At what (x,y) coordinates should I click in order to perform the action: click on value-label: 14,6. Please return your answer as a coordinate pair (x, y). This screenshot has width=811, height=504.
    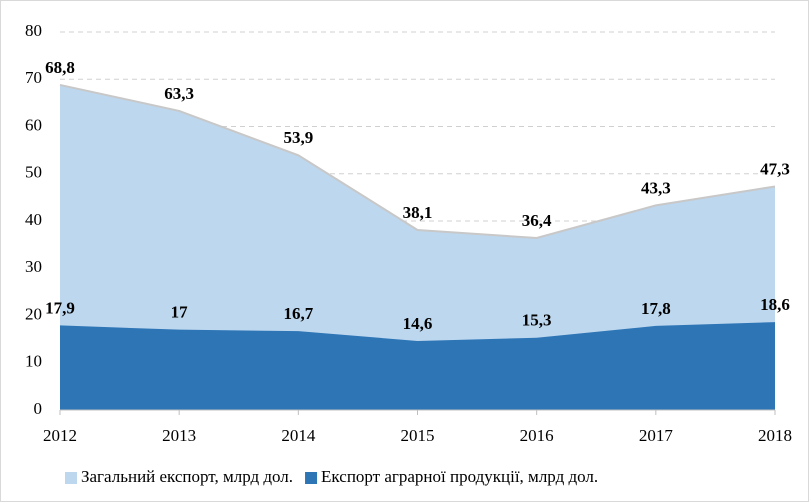
    Looking at the image, I should click on (418, 323).